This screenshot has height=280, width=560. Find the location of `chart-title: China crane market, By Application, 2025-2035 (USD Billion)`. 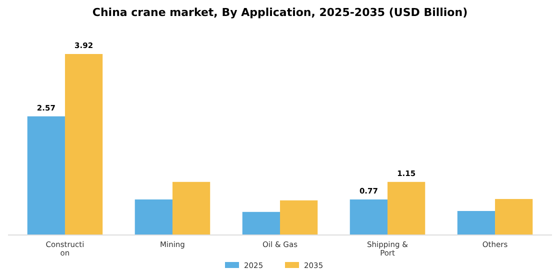

chart-title: China crane market, By Application, 2025-2035 (USD Billion) is located at coordinates (280, 12).